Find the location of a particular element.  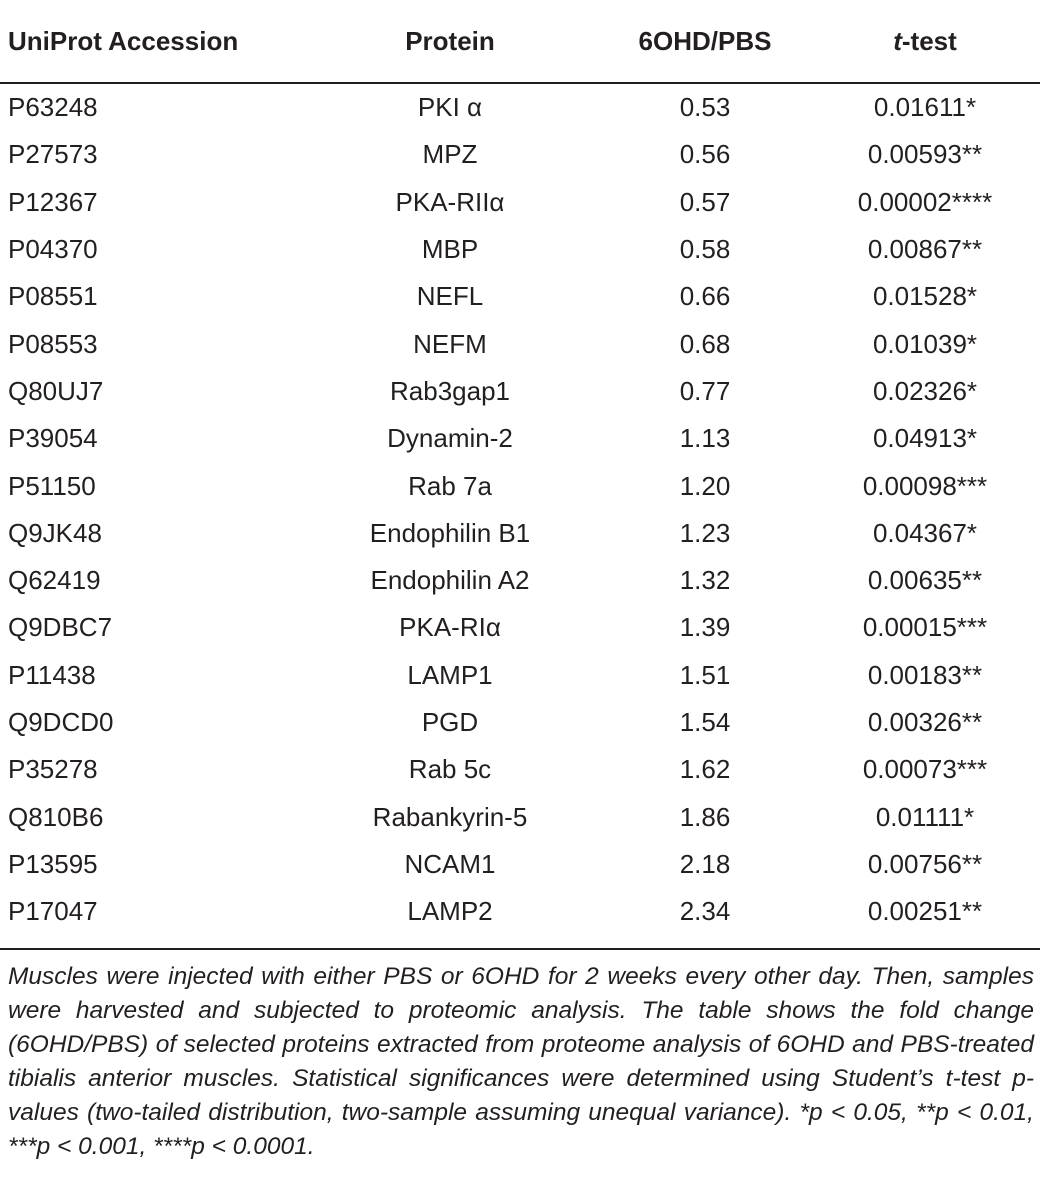

cell-ratio: 1.54 is located at coordinates (705, 722).